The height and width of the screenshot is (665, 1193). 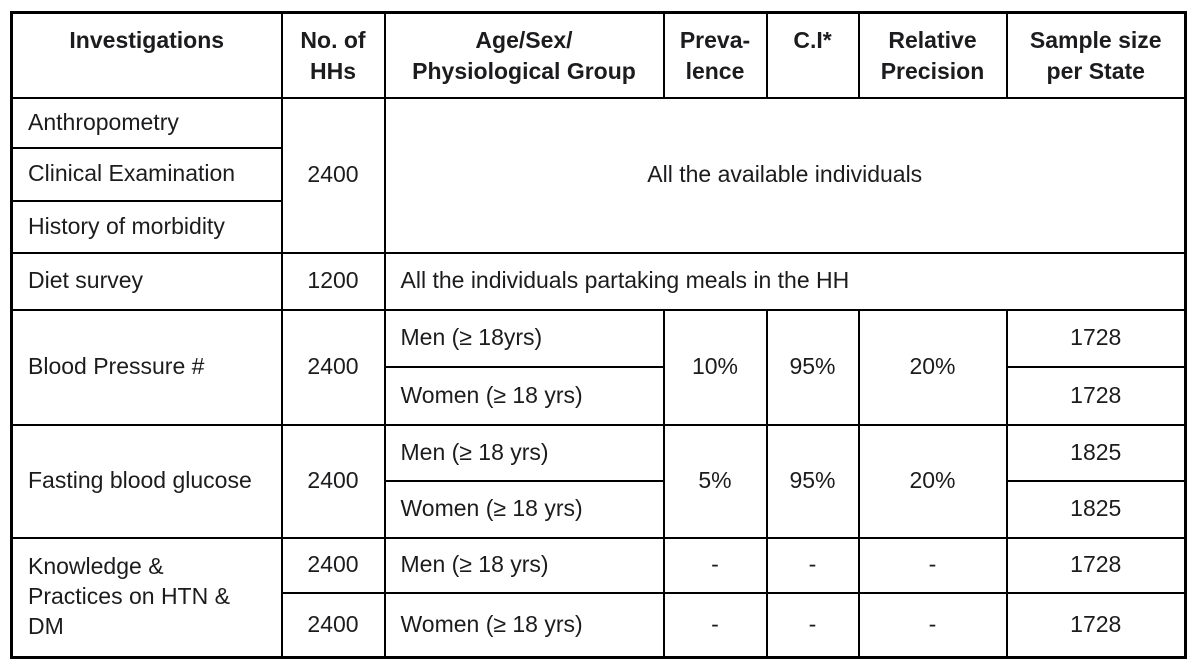 I want to click on row-clinical-examination: Clinical Examination, so click(x=598, y=174).